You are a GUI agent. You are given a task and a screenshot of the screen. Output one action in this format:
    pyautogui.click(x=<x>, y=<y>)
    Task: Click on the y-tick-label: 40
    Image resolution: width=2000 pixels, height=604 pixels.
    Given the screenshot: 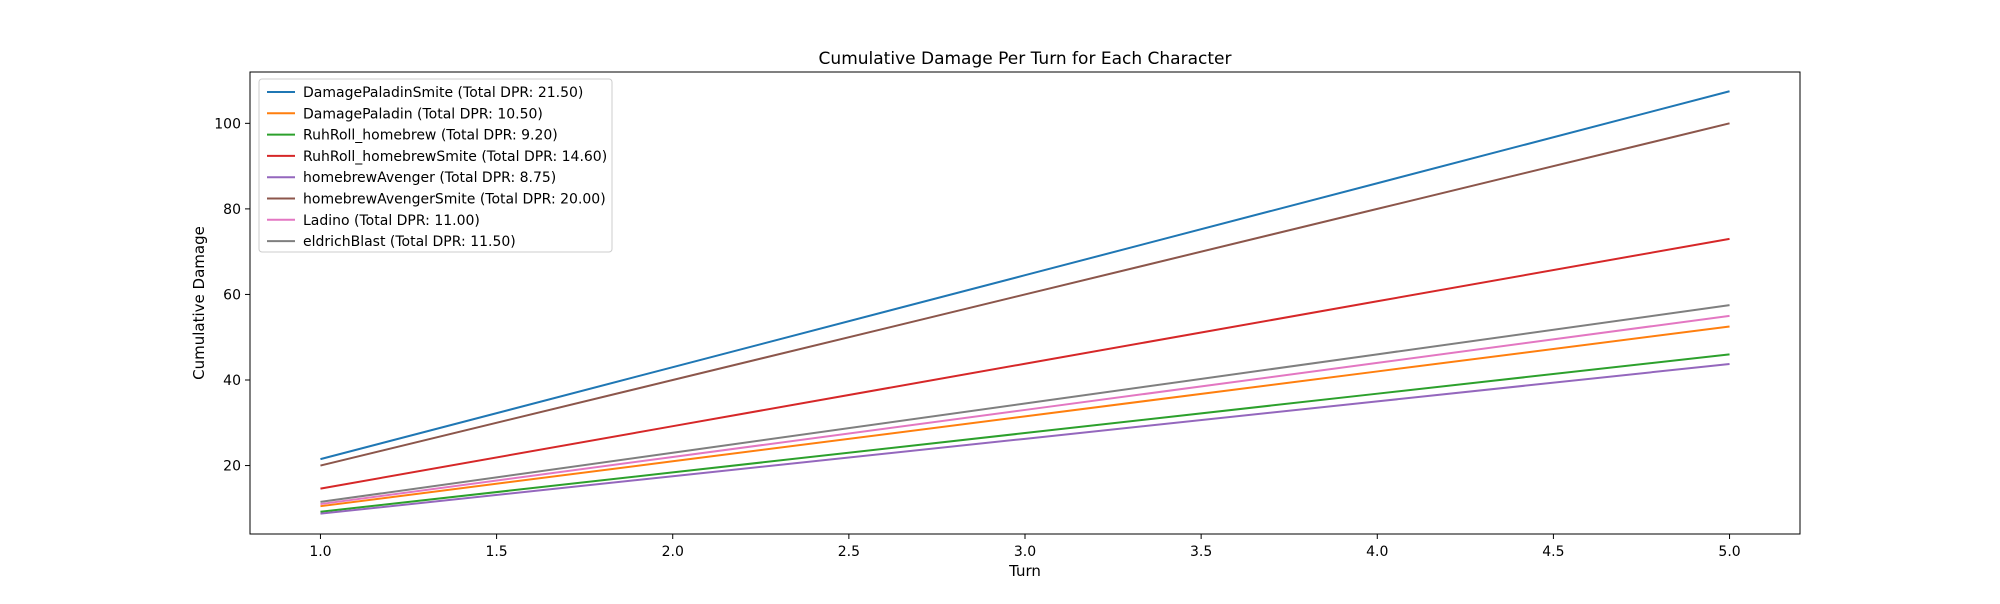 What is the action you would take?
    pyautogui.click(x=232, y=381)
    